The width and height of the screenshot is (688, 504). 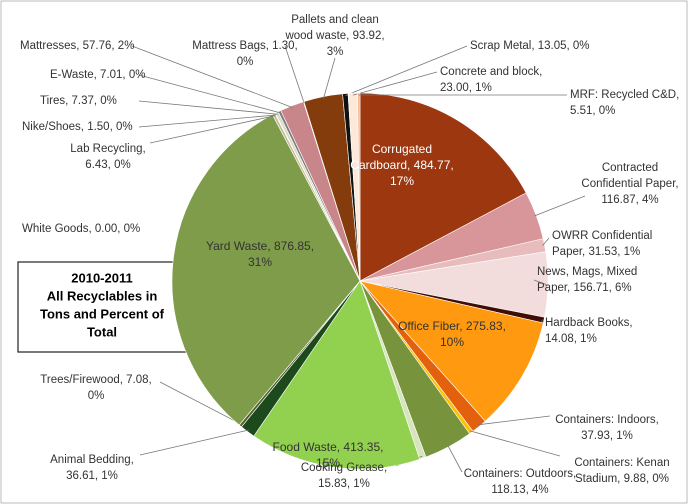 What do you see at coordinates (452, 334) in the screenshot?
I see `data-label: Office Fiber, 275.83, 10%` at bounding box center [452, 334].